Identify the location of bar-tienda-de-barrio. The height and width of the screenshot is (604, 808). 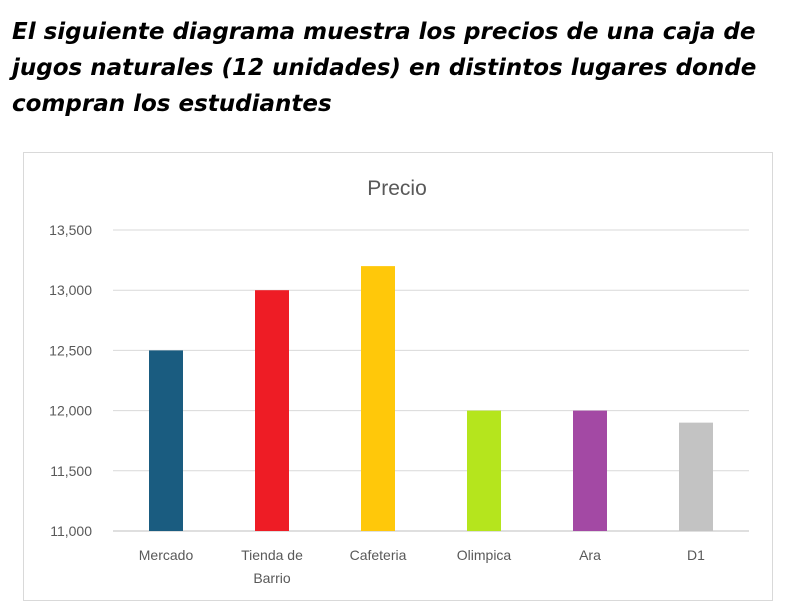
(272, 410).